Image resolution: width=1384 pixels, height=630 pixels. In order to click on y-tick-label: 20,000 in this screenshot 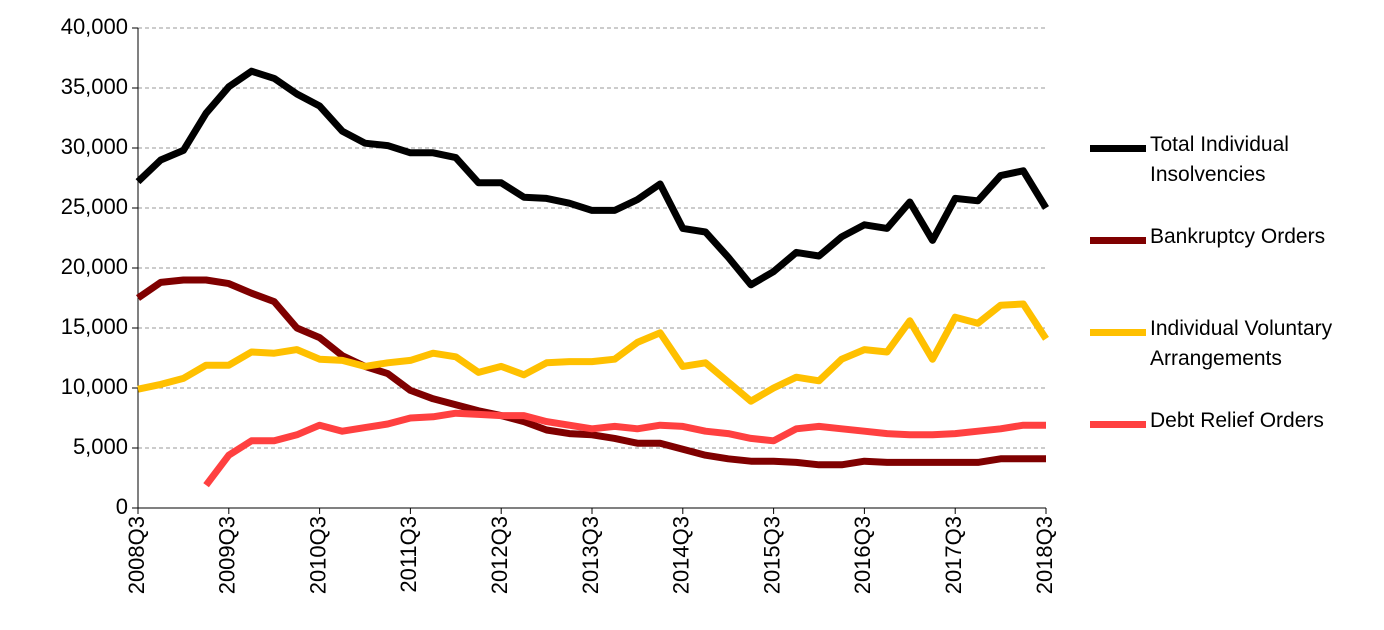, I will do `click(94, 266)`.